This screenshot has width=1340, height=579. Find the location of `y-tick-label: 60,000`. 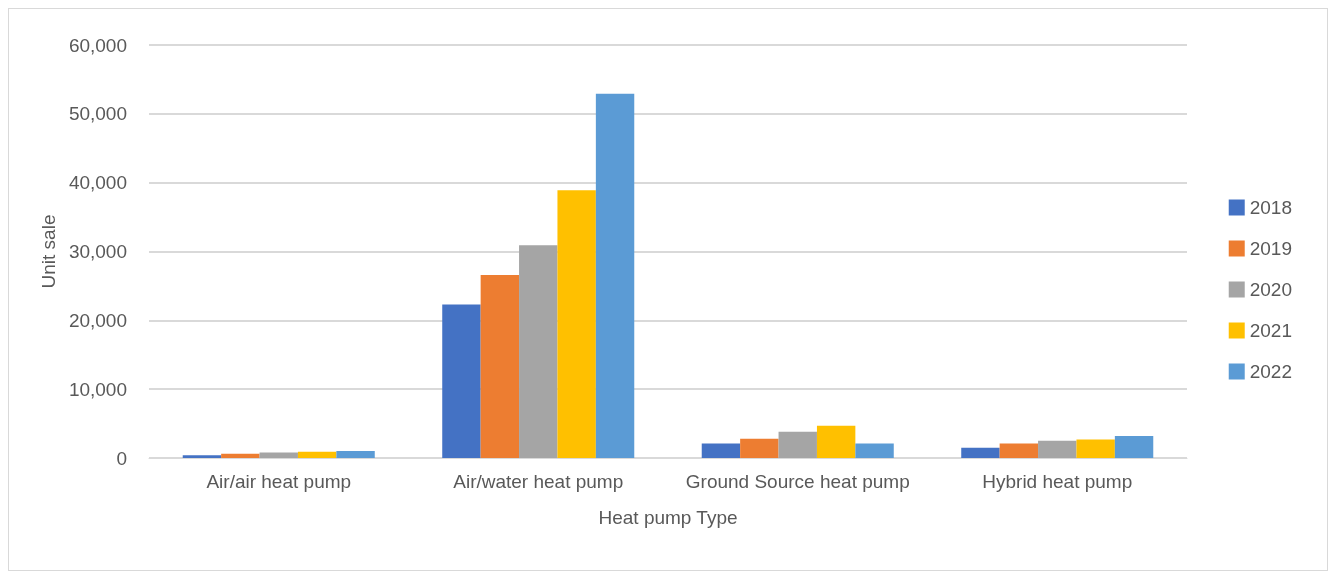

y-tick-label: 60,000 is located at coordinates (97, 45).